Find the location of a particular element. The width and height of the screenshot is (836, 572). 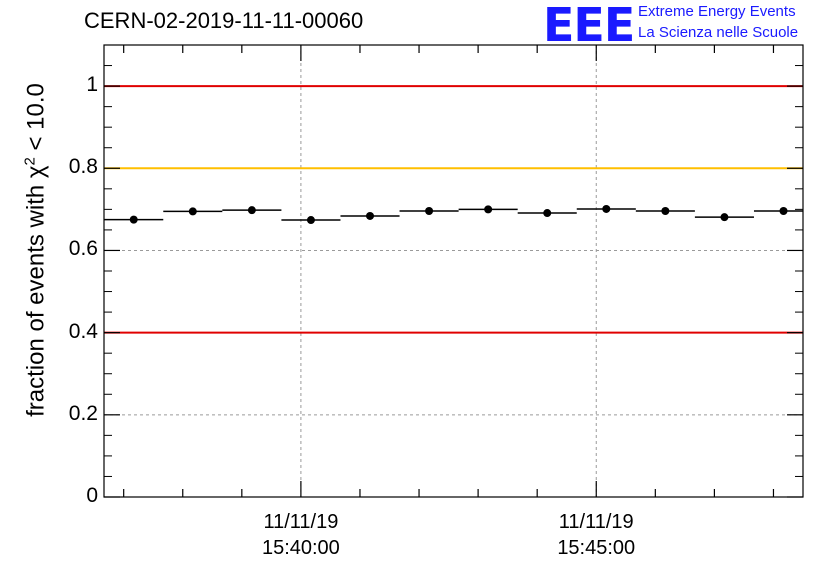

chart-title: CERN-02-2019-11-11-00060 is located at coordinates (224, 20).